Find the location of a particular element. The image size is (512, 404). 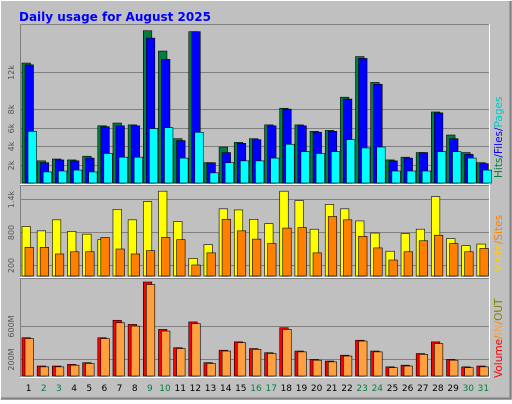

day-label: 28 is located at coordinates (438, 389).